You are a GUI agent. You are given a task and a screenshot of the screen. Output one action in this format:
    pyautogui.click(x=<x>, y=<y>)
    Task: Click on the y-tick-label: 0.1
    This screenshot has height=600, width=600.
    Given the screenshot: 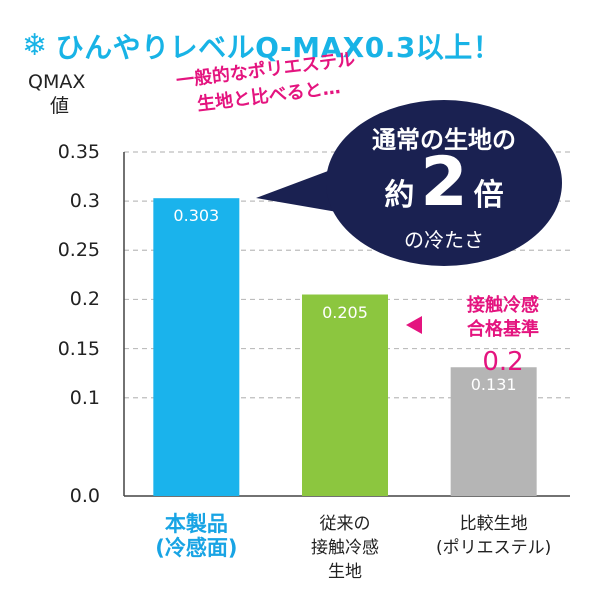 What is the action you would take?
    pyautogui.click(x=84, y=397)
    